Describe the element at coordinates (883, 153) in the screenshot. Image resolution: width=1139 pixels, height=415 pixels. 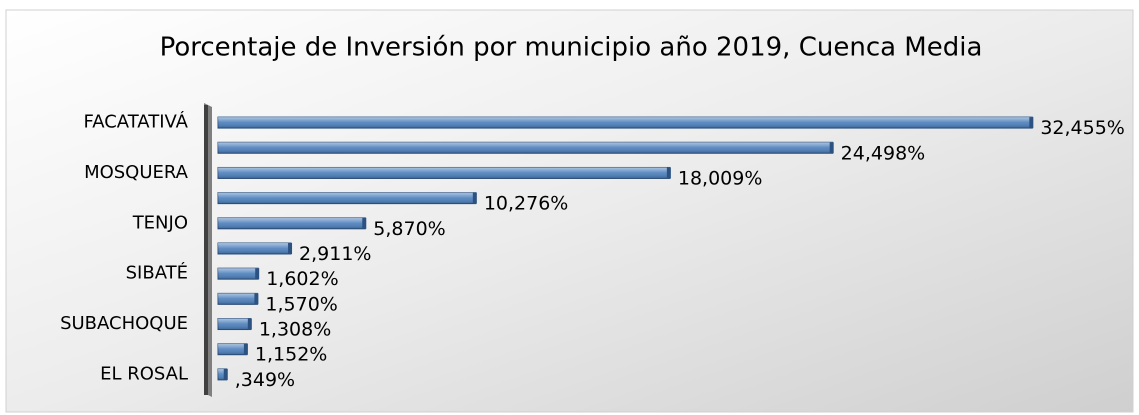
I see `data-label: 24,498%` at that location.